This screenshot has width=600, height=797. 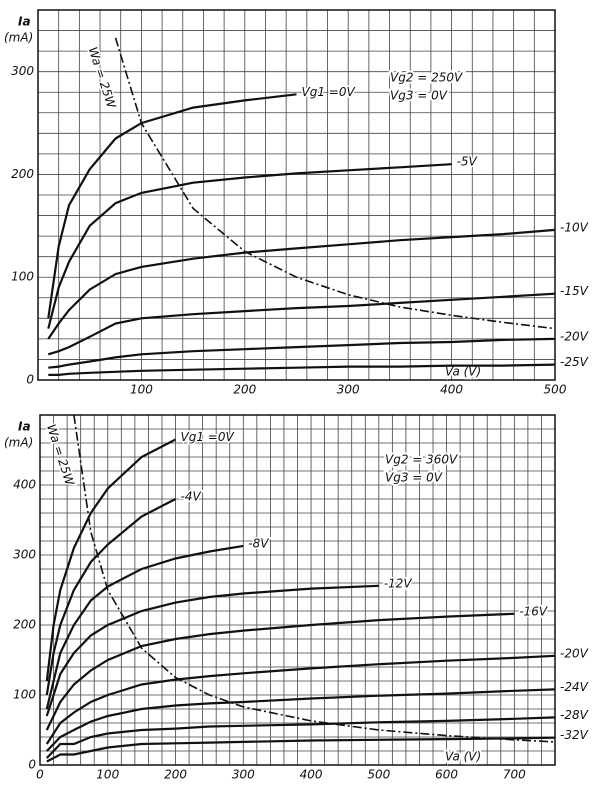 I want to click on x-tick-label: 700, so click(x=514, y=775).